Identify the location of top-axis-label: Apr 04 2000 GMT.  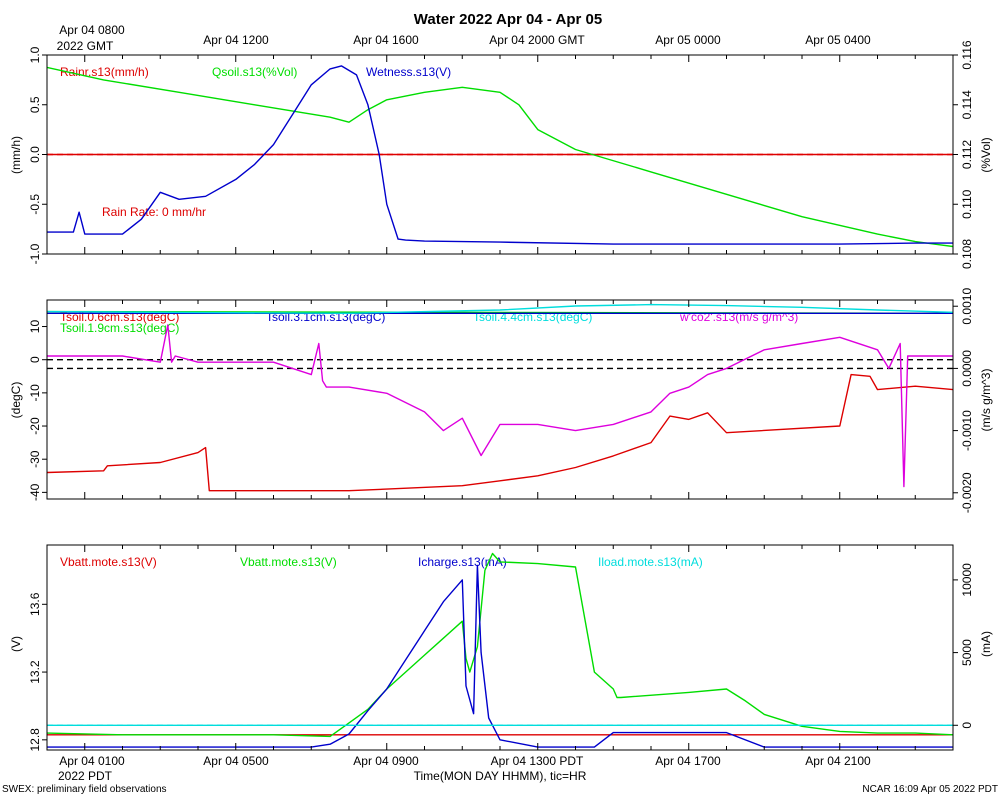
(537, 40).